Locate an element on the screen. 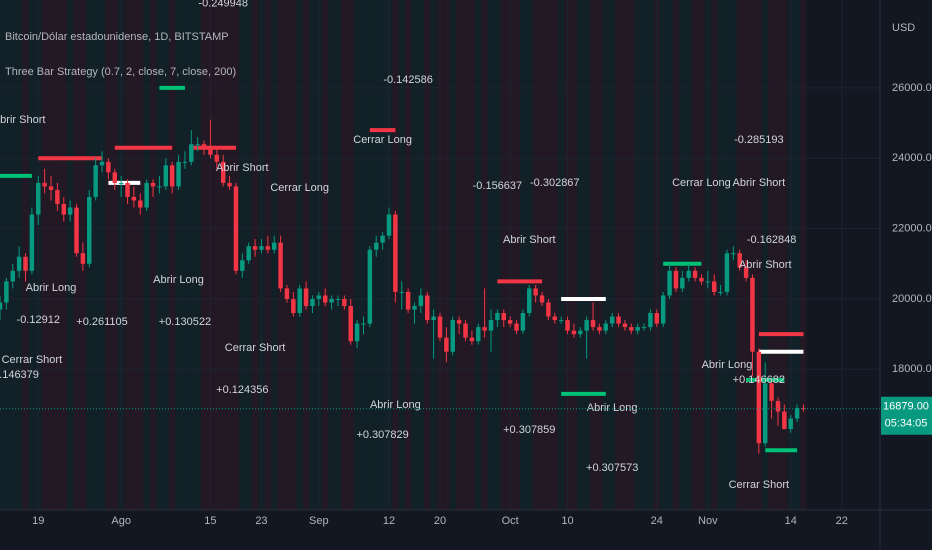  x-tick-label: 12 is located at coordinates (389, 521).